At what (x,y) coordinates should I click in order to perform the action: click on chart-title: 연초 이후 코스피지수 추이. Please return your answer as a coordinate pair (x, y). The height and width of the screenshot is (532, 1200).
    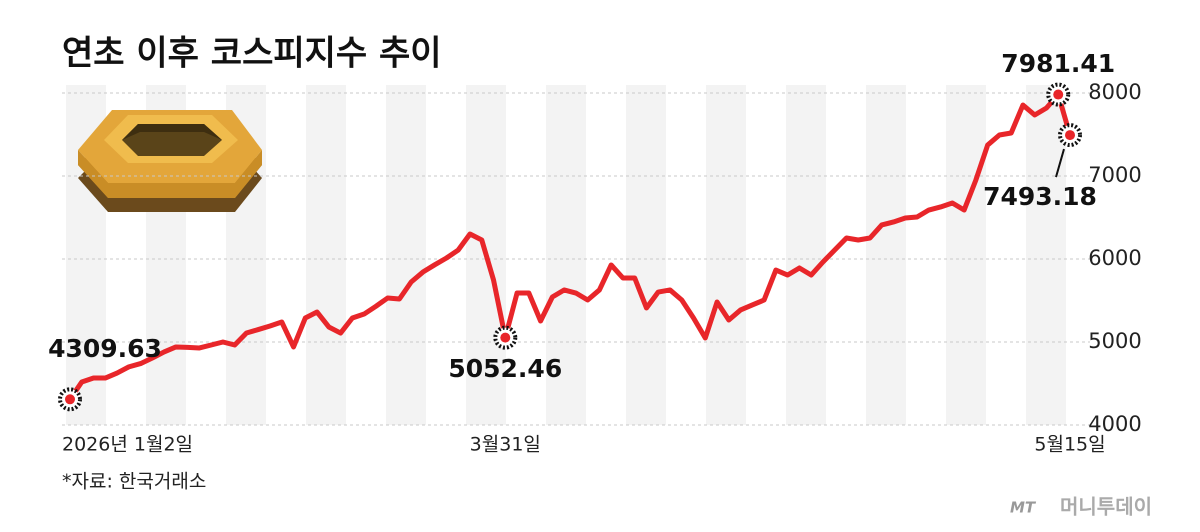
    Looking at the image, I should click on (252, 54).